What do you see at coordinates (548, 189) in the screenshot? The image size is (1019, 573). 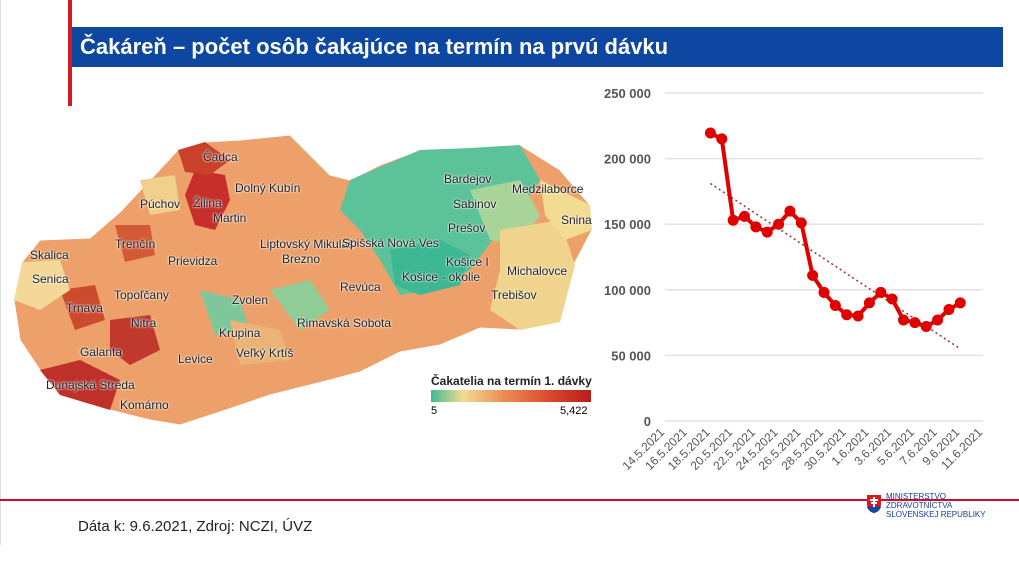 I see `district-label: Medzilaborce` at bounding box center [548, 189].